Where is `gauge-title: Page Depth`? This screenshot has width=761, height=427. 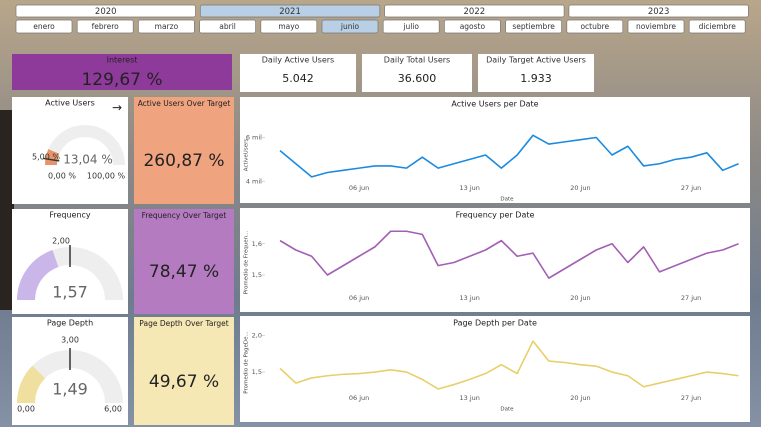
gauge-title: Page Depth is located at coordinates (70, 323).